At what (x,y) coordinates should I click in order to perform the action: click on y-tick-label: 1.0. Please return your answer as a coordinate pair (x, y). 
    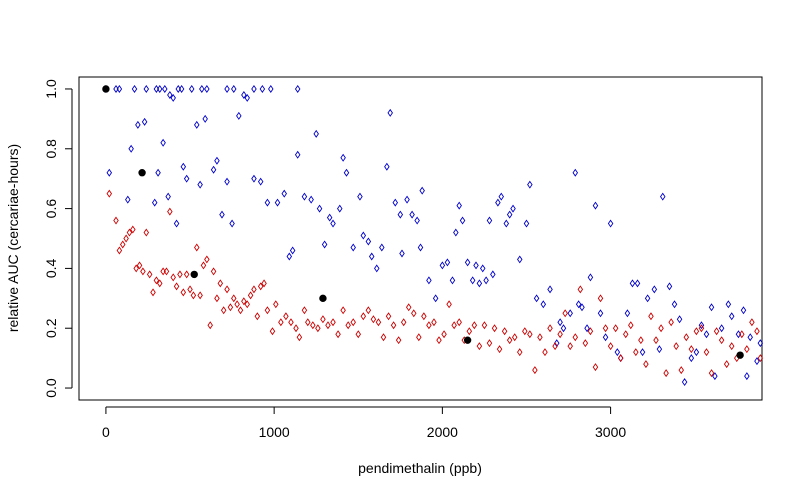
    Looking at the image, I should click on (51, 89).